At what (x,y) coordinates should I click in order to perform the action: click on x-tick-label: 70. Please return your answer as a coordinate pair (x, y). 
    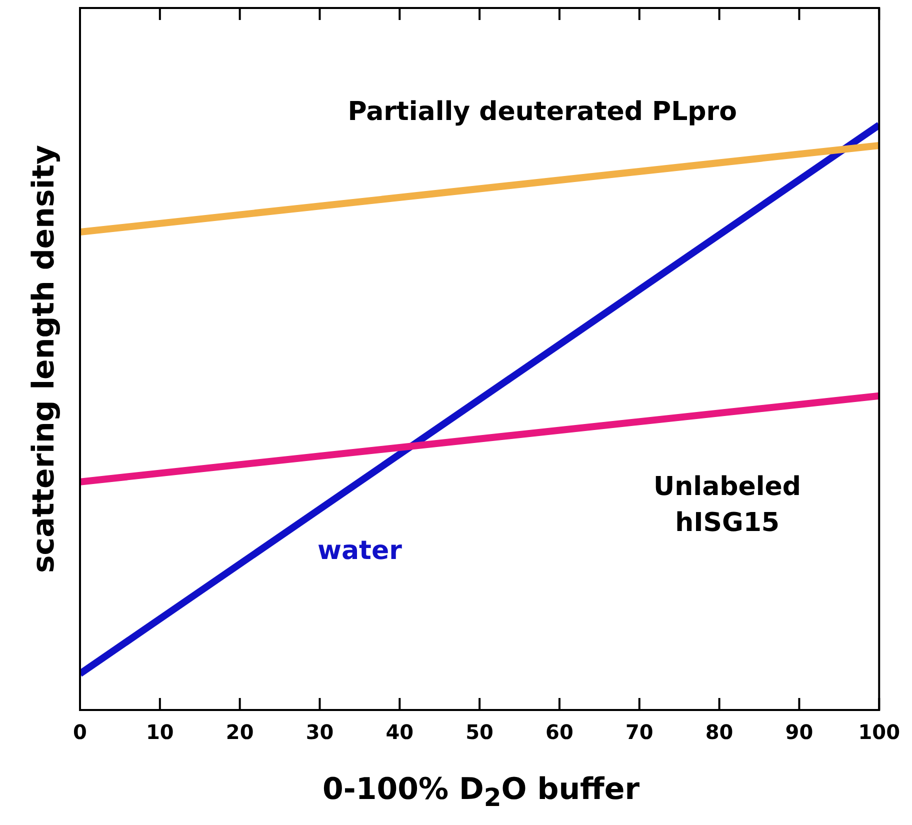
    Looking at the image, I should click on (639, 732).